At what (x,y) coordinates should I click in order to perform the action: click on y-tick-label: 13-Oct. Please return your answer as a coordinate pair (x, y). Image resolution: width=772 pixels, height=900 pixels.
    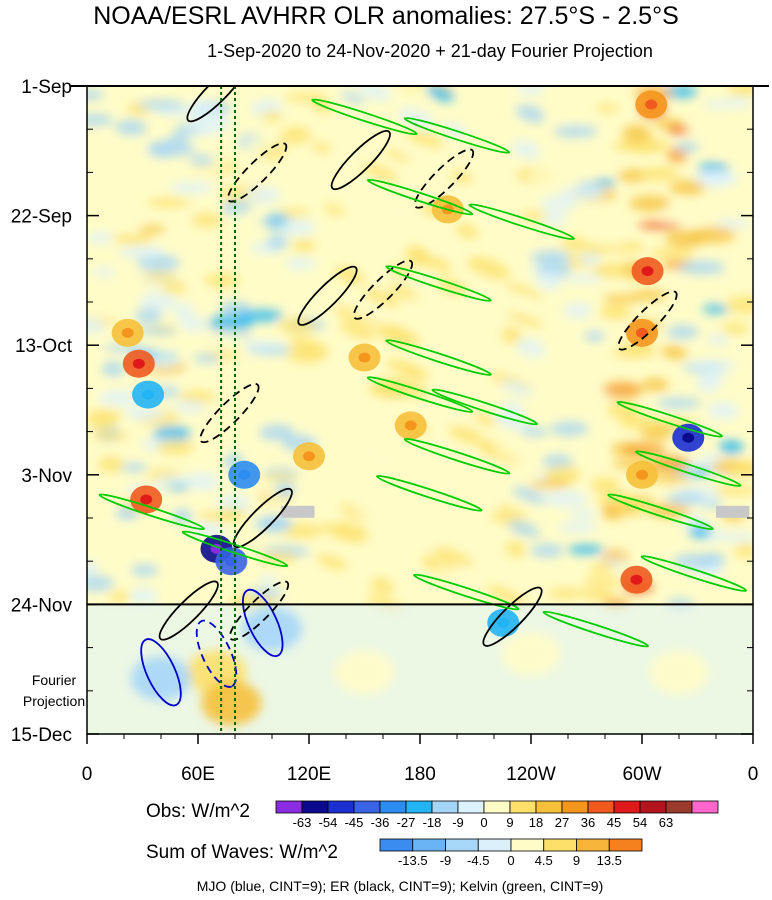
    Looking at the image, I should click on (44, 346).